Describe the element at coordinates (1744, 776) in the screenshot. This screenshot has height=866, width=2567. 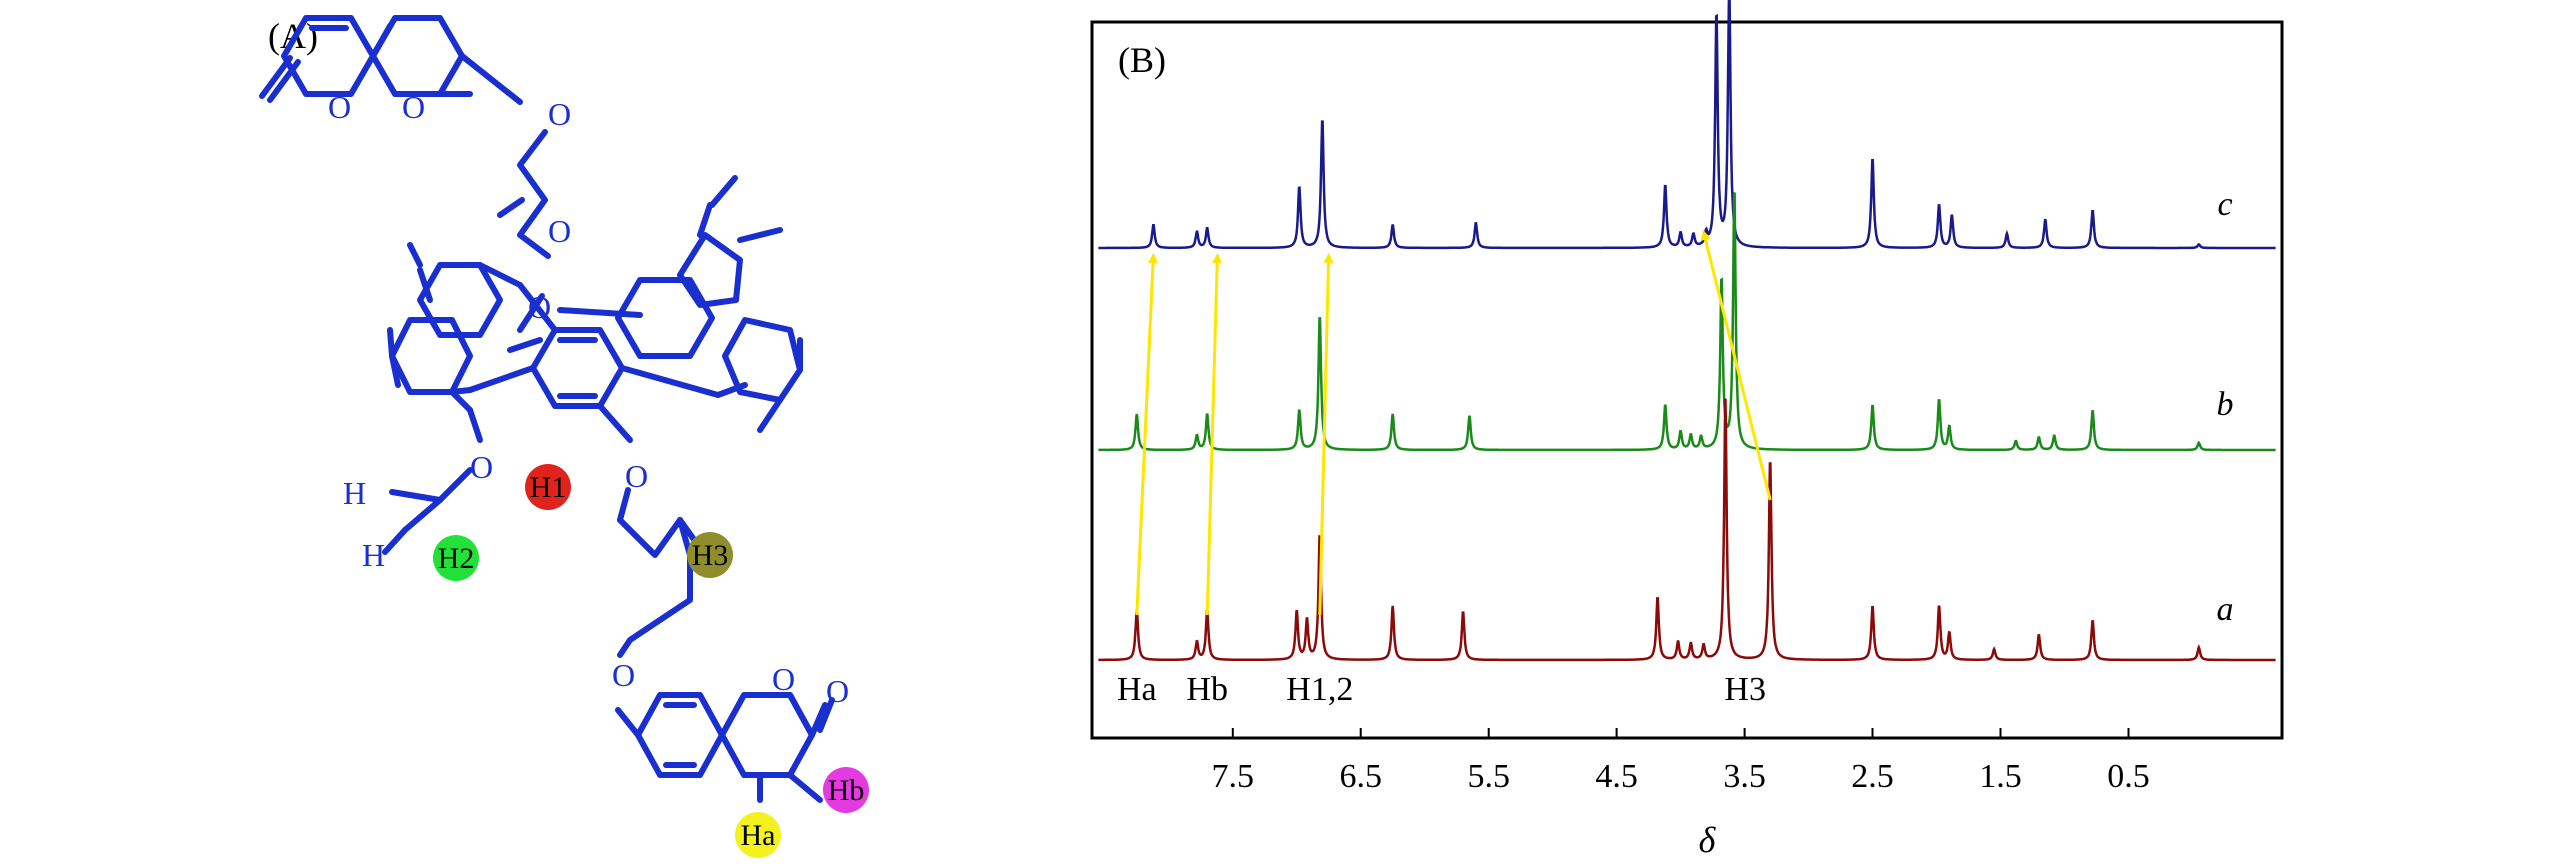
I see `x-tick-label: 3.5` at that location.